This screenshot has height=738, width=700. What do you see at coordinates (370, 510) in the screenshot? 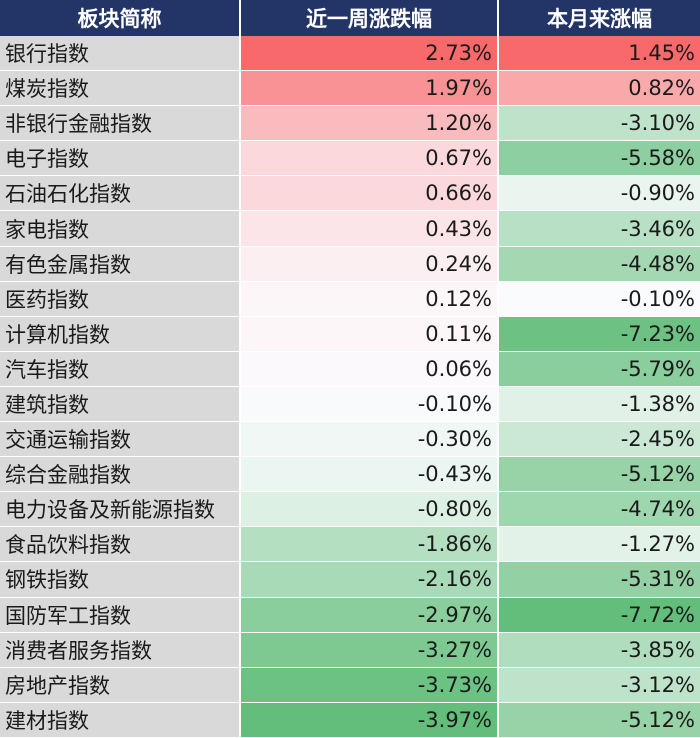
I see `week-change-cell: -0.80%` at bounding box center [370, 510].